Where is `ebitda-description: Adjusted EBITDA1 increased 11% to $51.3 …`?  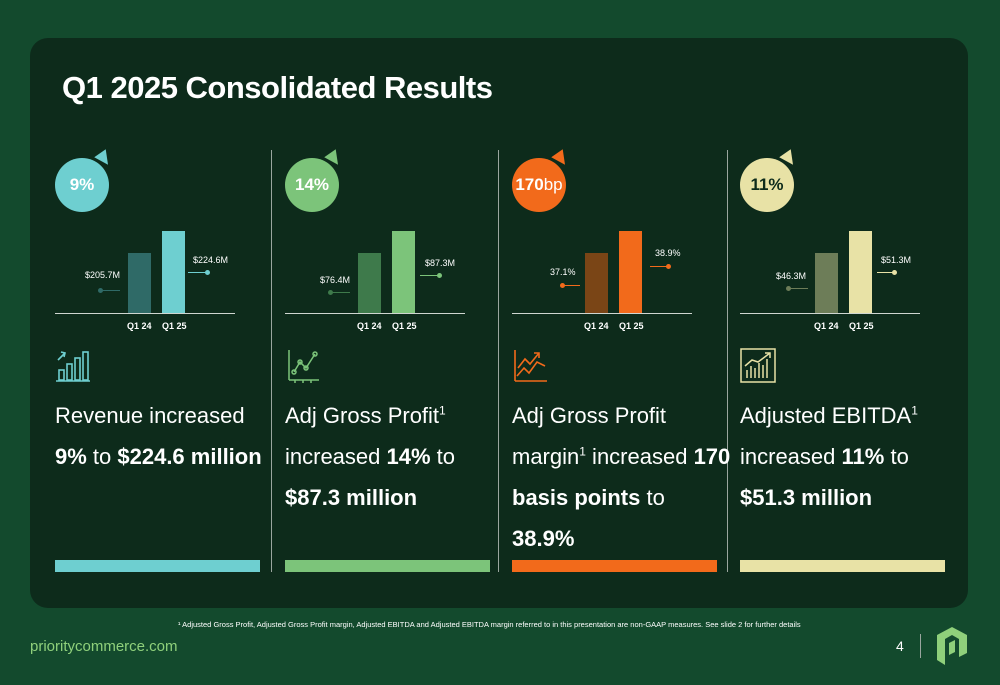 ebitda-description: Adjusted EBITDA1 increased 11% to $51.3 … is located at coordinates (829, 456).